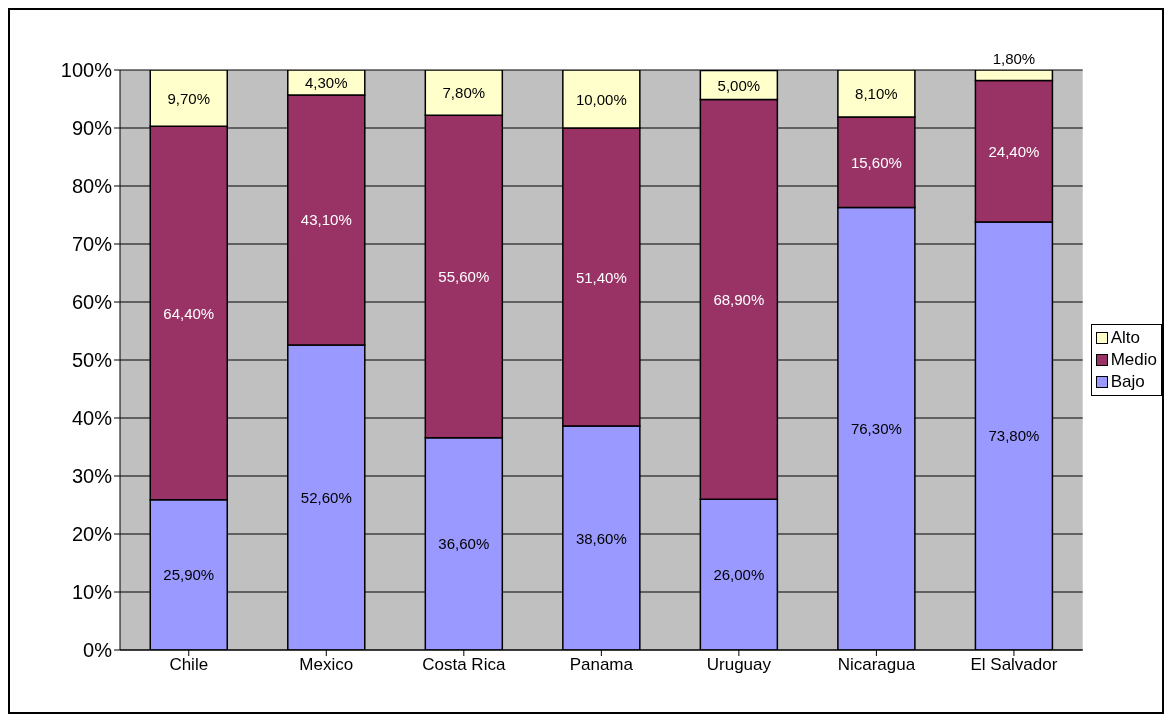 This screenshot has width=1174, height=726. What do you see at coordinates (601, 99) in the screenshot?
I see `data-label: 10,00%` at bounding box center [601, 99].